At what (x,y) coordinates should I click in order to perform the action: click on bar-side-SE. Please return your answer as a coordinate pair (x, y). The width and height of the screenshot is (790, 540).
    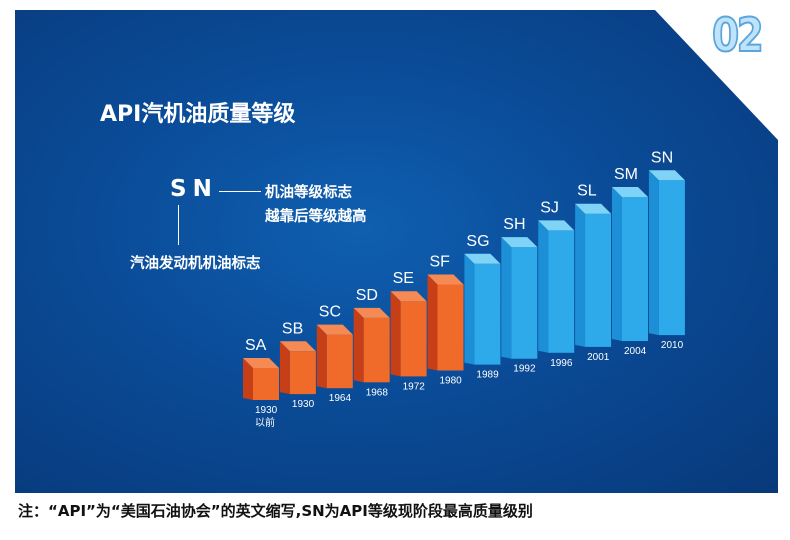
    Looking at the image, I should click on (395, 334).